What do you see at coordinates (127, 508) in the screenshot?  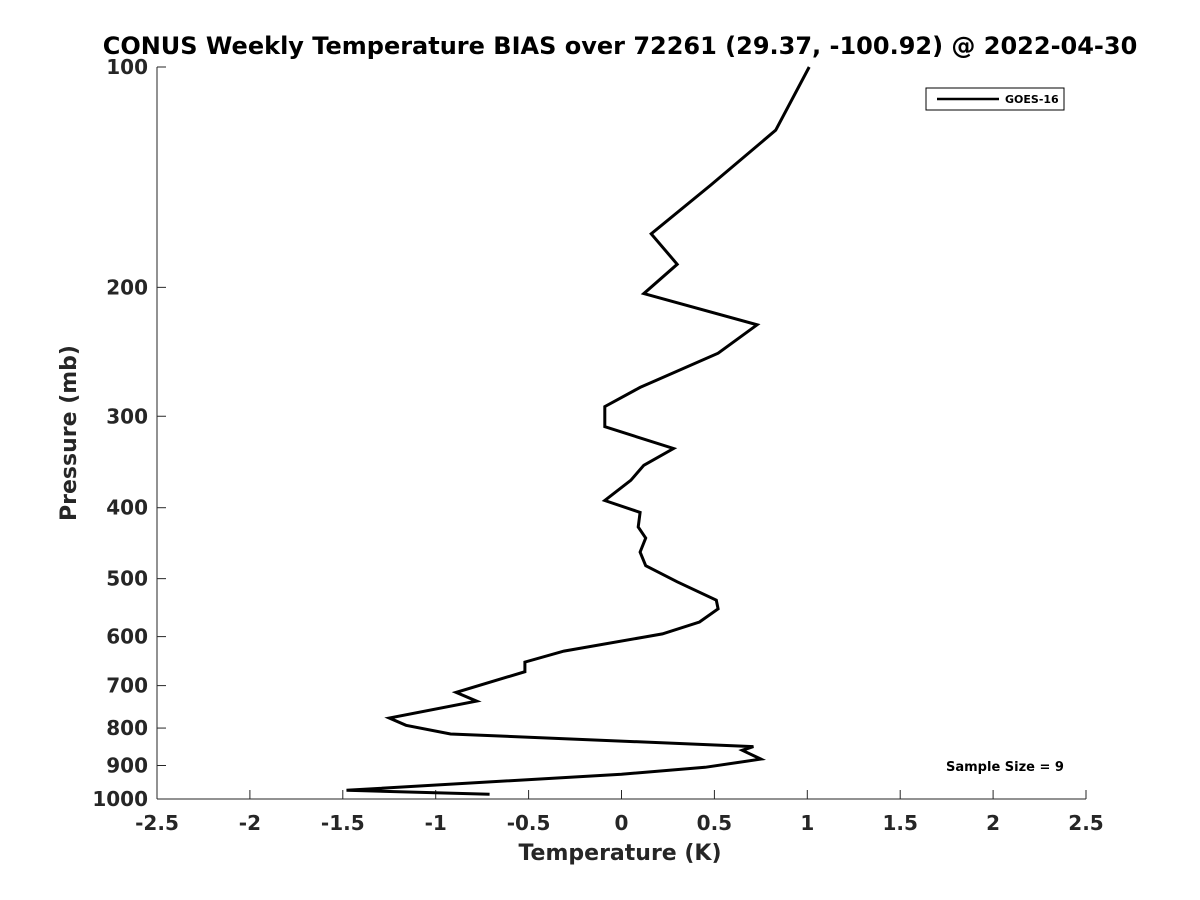 I see `y-tick-label: 400` at bounding box center [127, 508].